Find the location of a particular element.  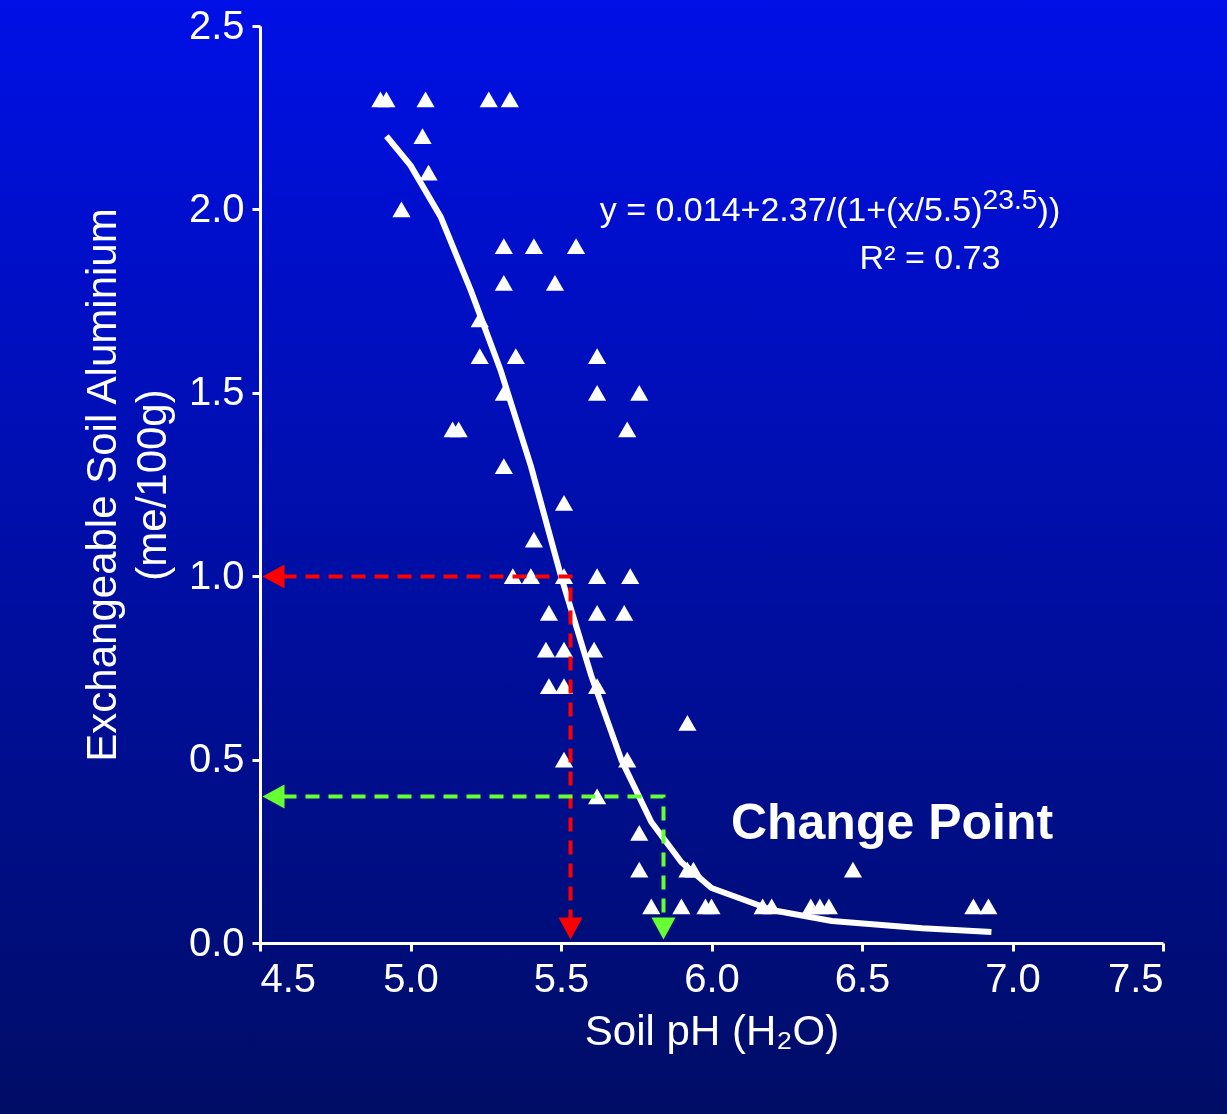

annotation: y = 0.014+2.37/(1+(x/5.5)$^{23.5}$)) is located at coordinates (830, 206).